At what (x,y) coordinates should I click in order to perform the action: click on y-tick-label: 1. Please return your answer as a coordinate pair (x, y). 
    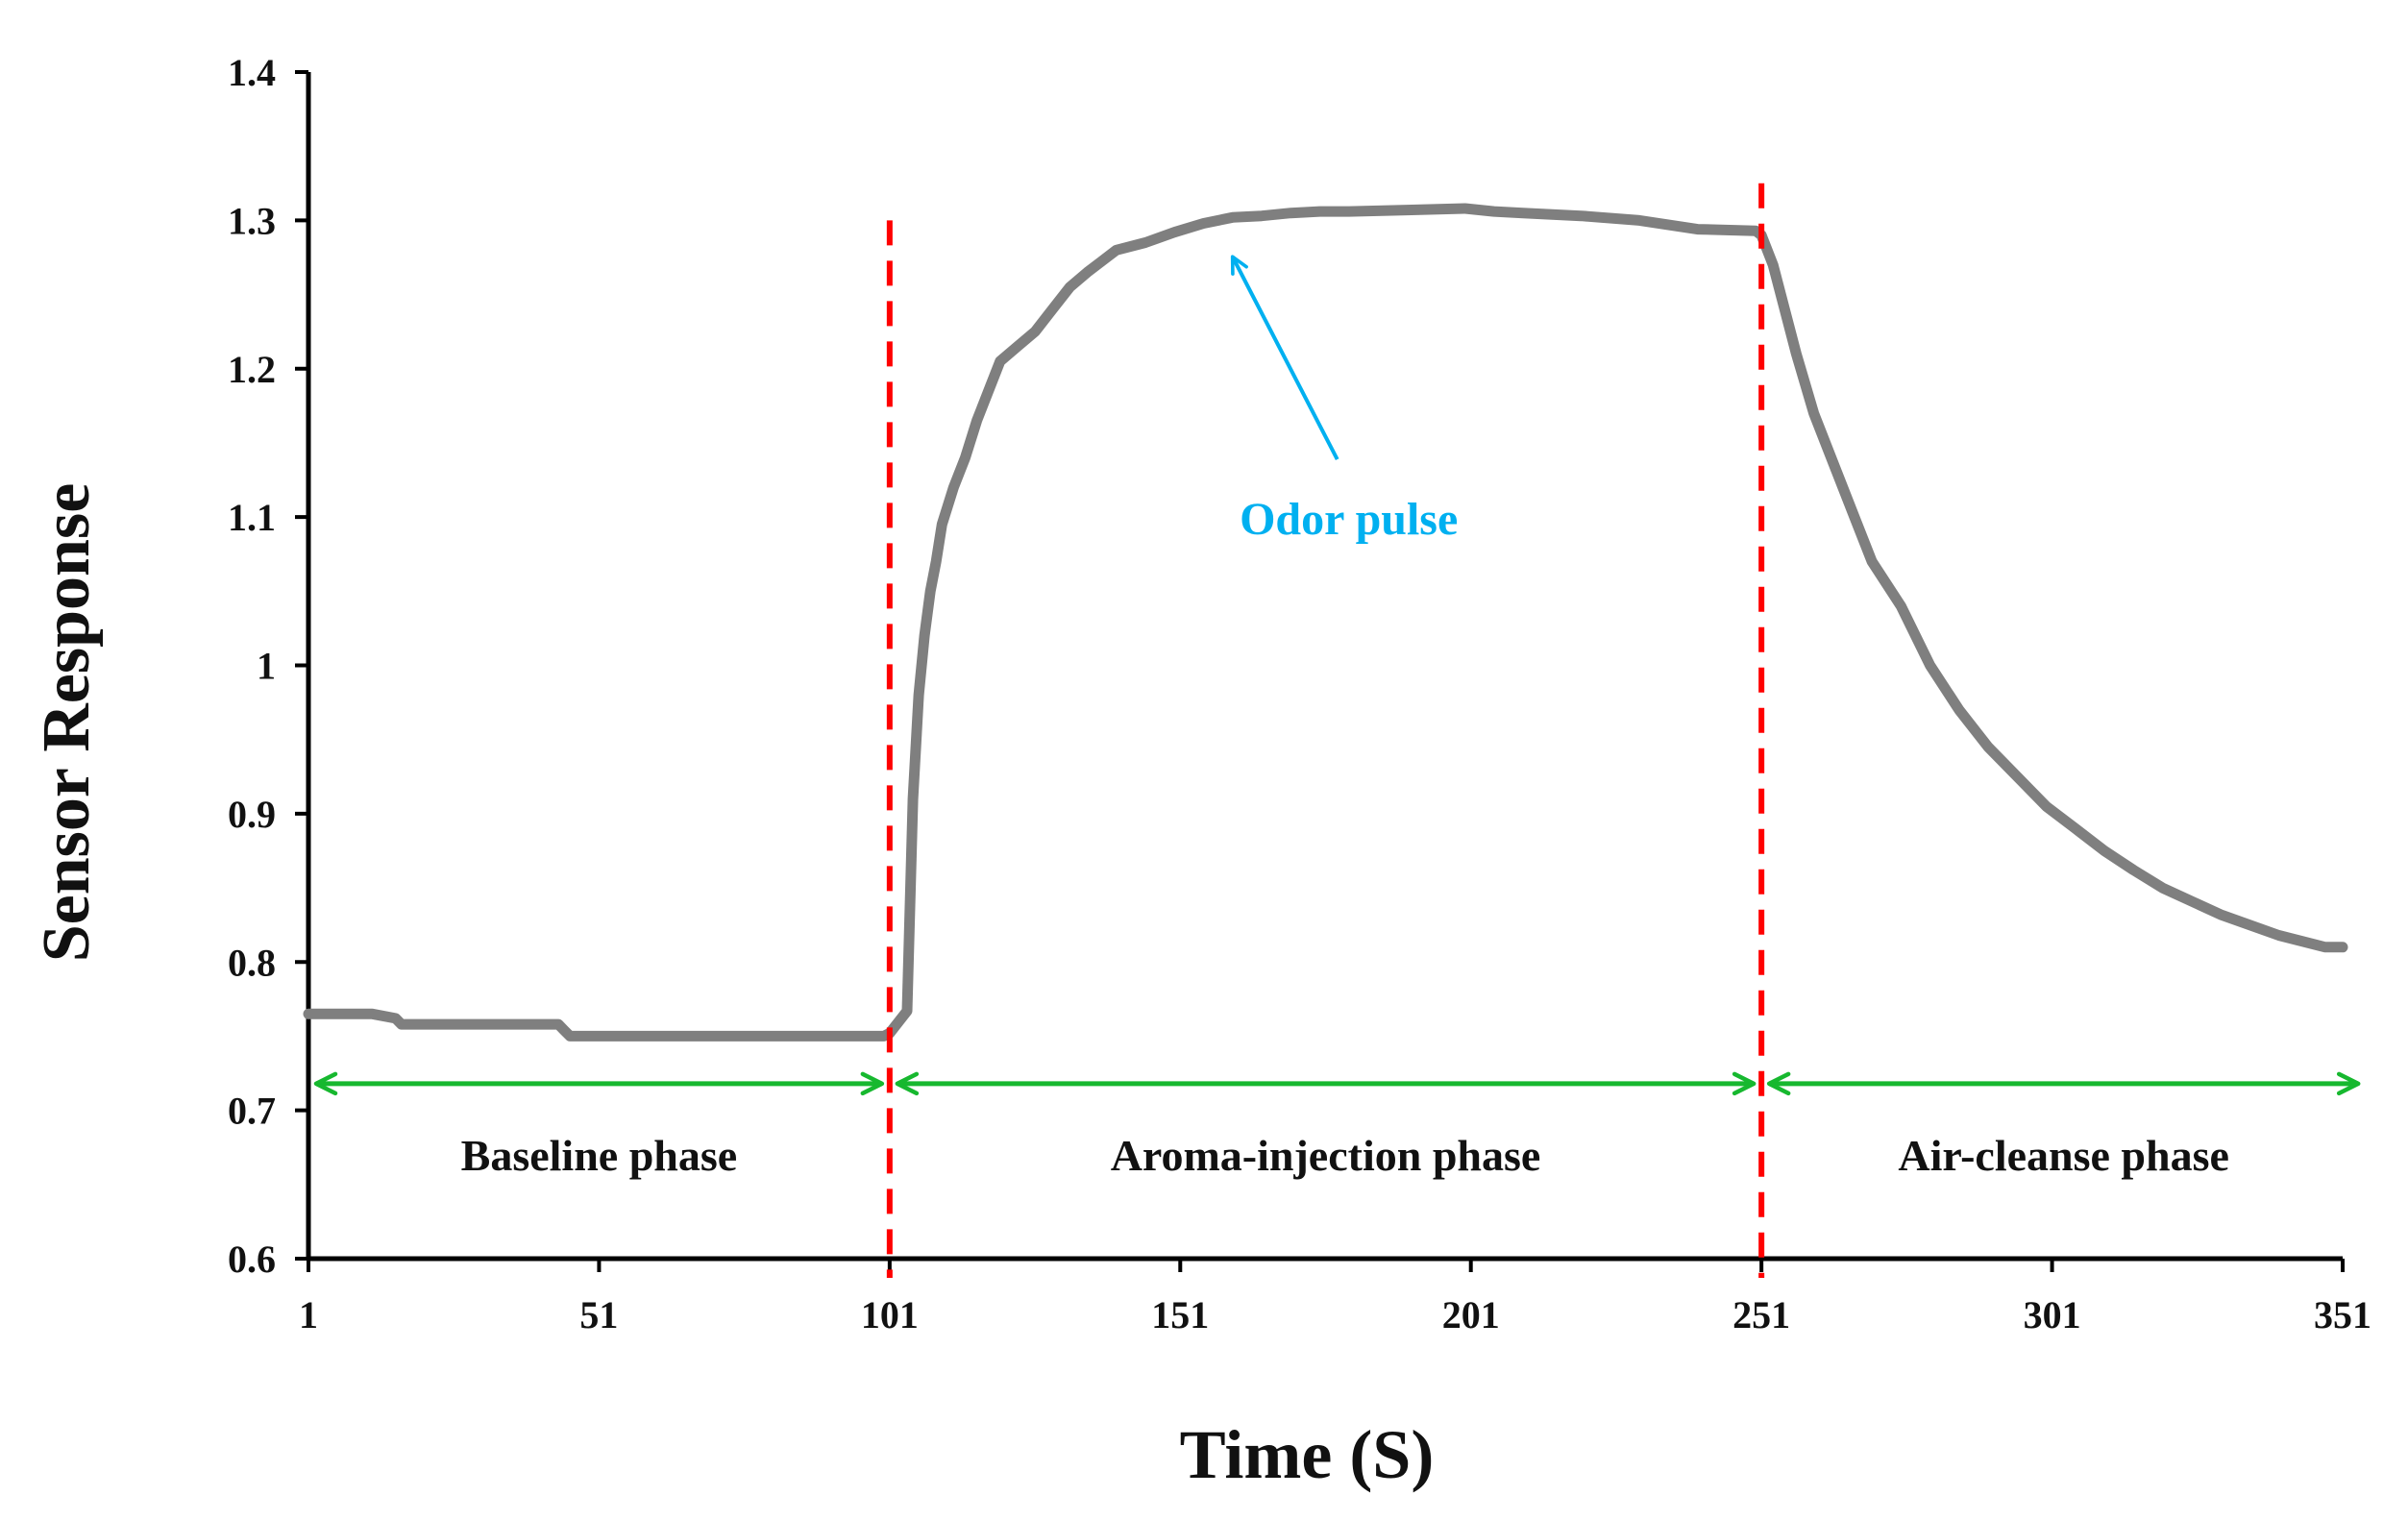
    Looking at the image, I should click on (266, 666).